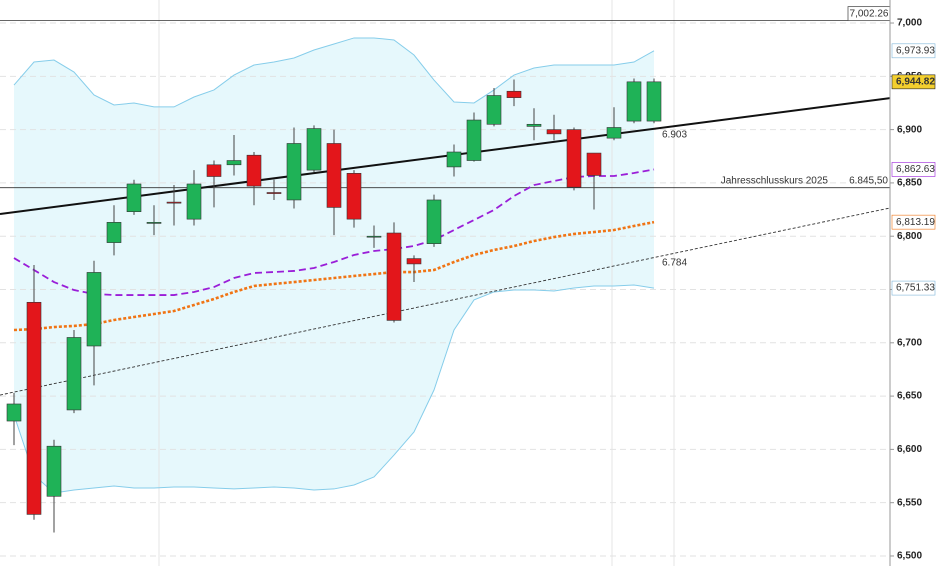  I want to click on h-line-label: 6.845,50, so click(868, 180).